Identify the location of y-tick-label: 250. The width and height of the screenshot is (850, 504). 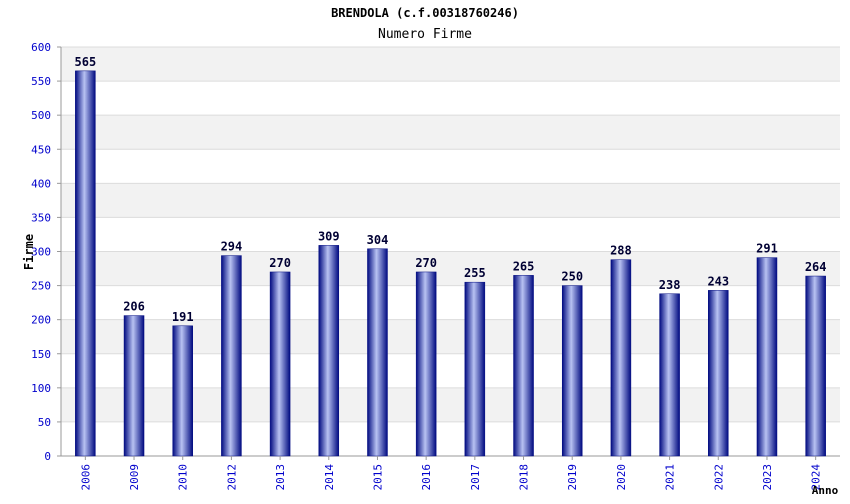
(41, 286).